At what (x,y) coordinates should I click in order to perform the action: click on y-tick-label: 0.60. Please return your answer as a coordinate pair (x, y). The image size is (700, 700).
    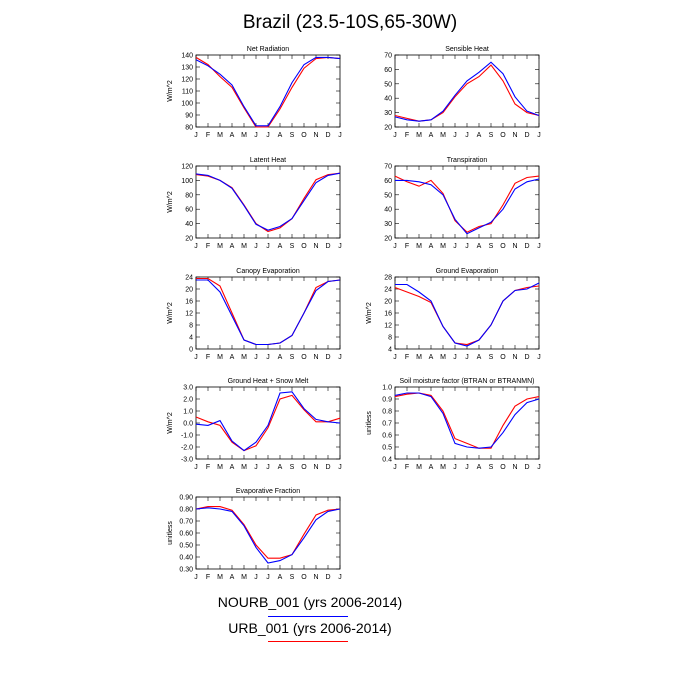
    Looking at the image, I should click on (186, 534).